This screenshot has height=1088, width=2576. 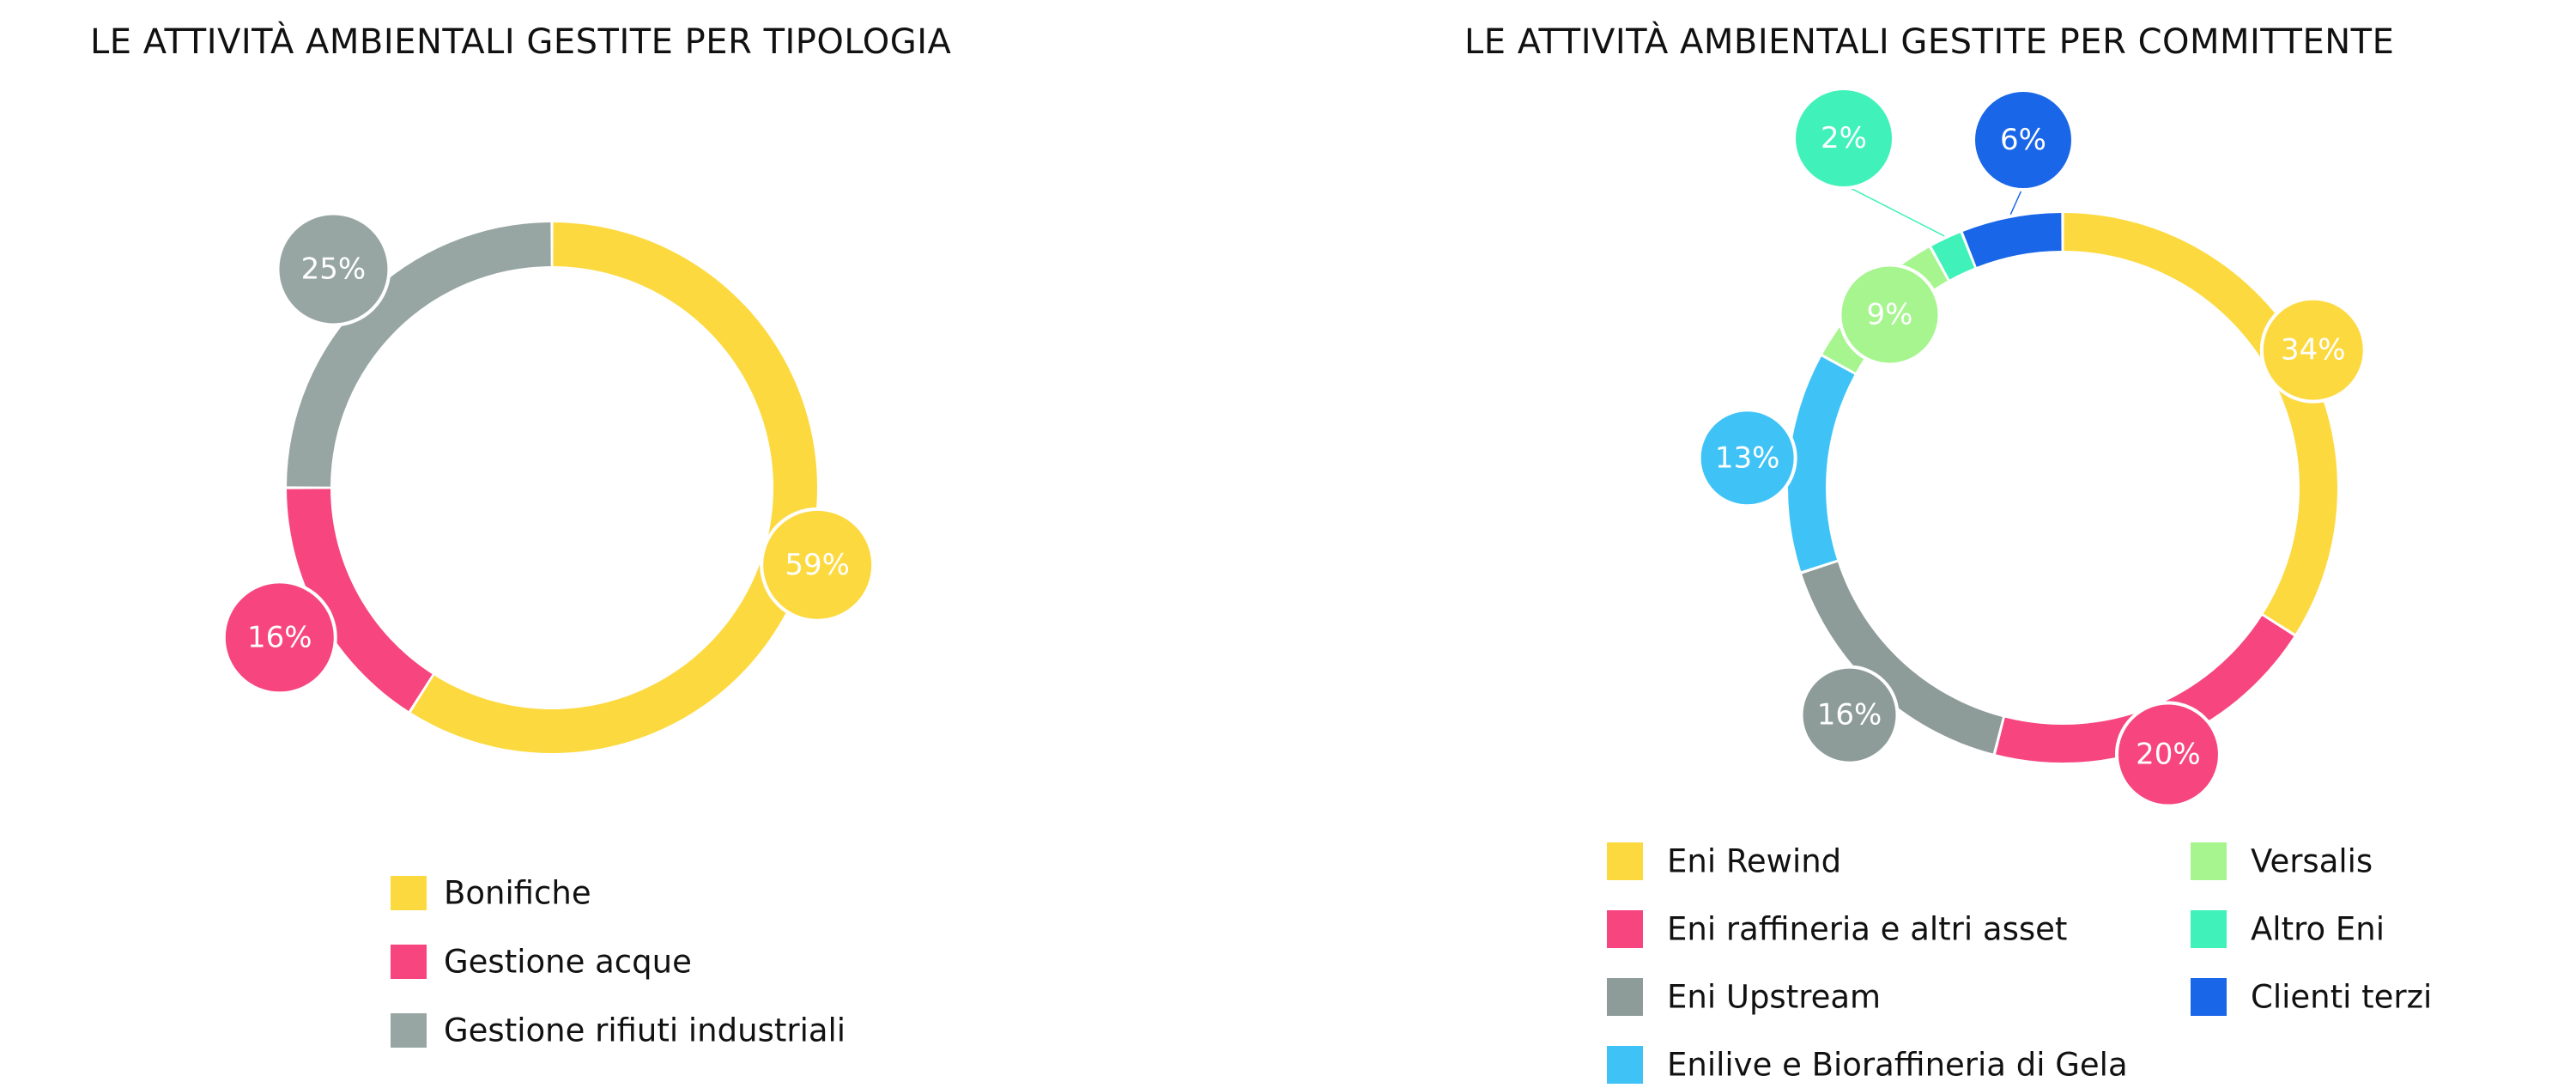 I want to click on slice-eni-upstream, so click(x=1902, y=658).